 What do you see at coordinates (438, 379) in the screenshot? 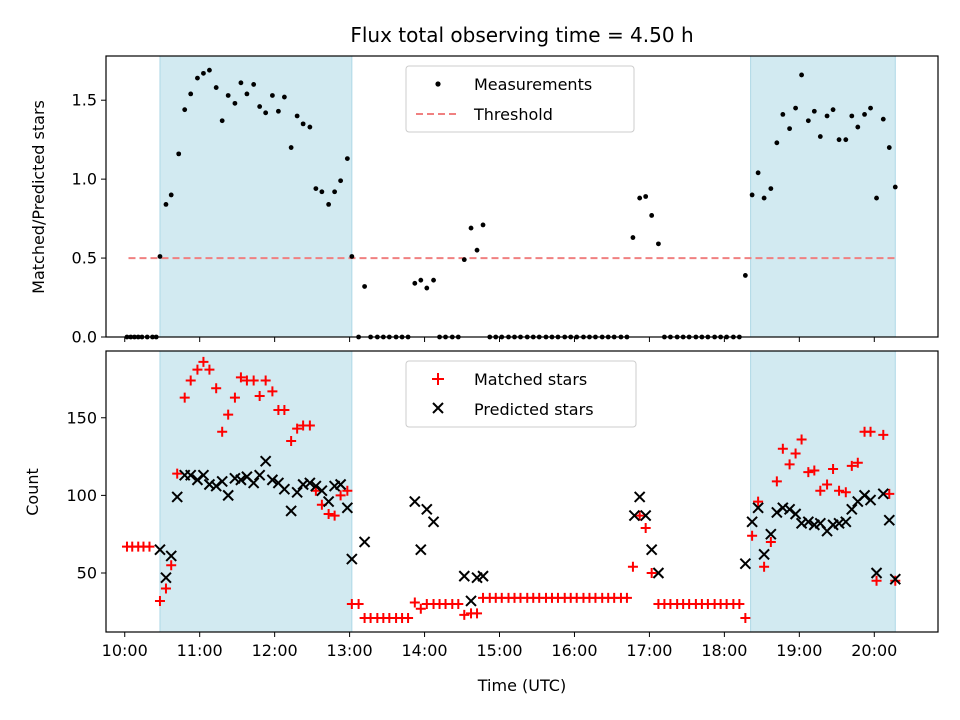
I see `legend-marker-matched` at bounding box center [438, 379].